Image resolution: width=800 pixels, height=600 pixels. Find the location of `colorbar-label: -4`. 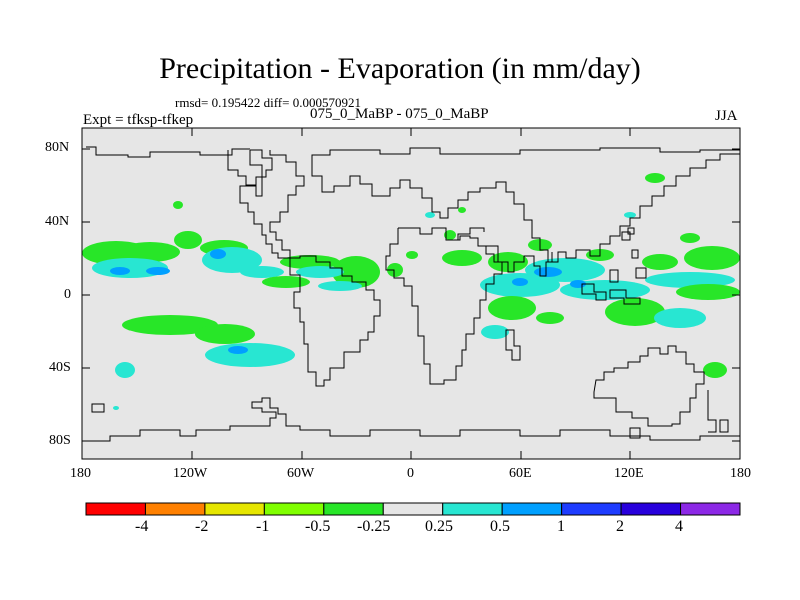

colorbar-label: -4 is located at coordinates (142, 526).